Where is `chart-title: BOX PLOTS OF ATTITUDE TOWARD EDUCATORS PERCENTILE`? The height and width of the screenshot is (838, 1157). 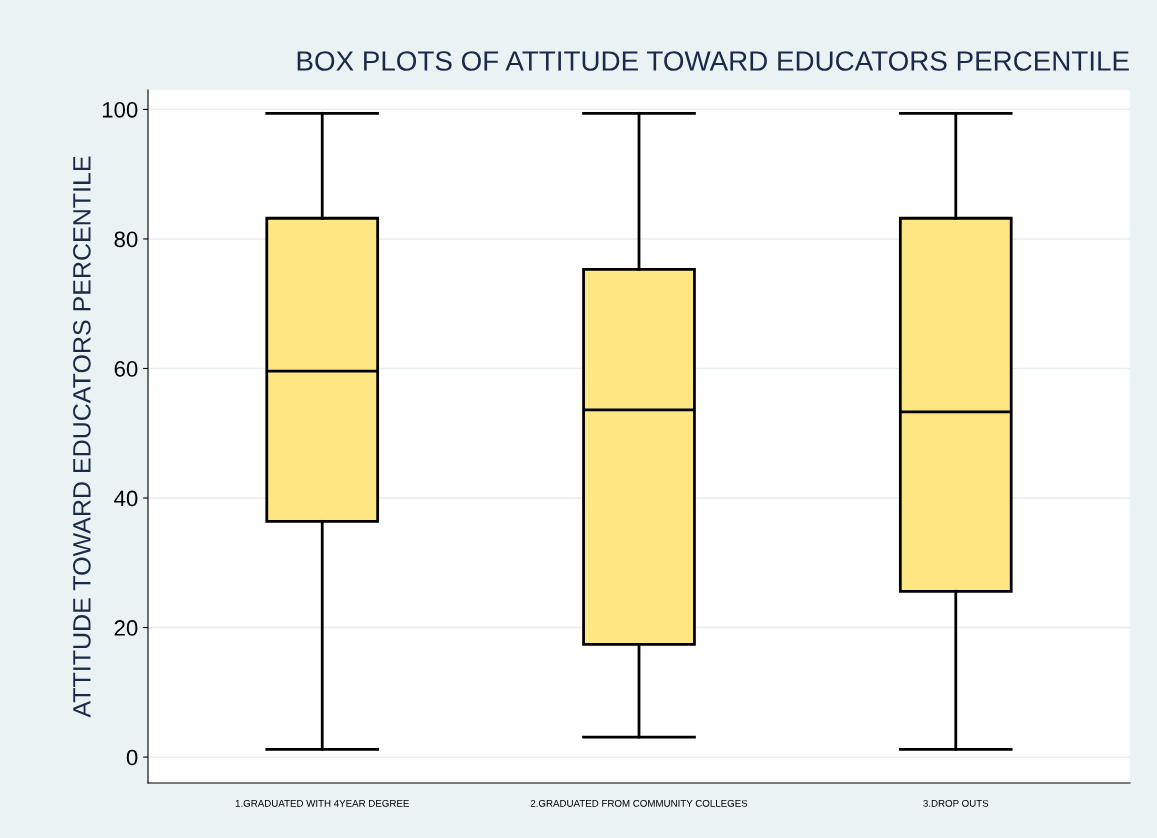
chart-title: BOX PLOTS OF ATTITUDE TOWARD EDUCATORS PERCENTILE is located at coordinates (713, 61).